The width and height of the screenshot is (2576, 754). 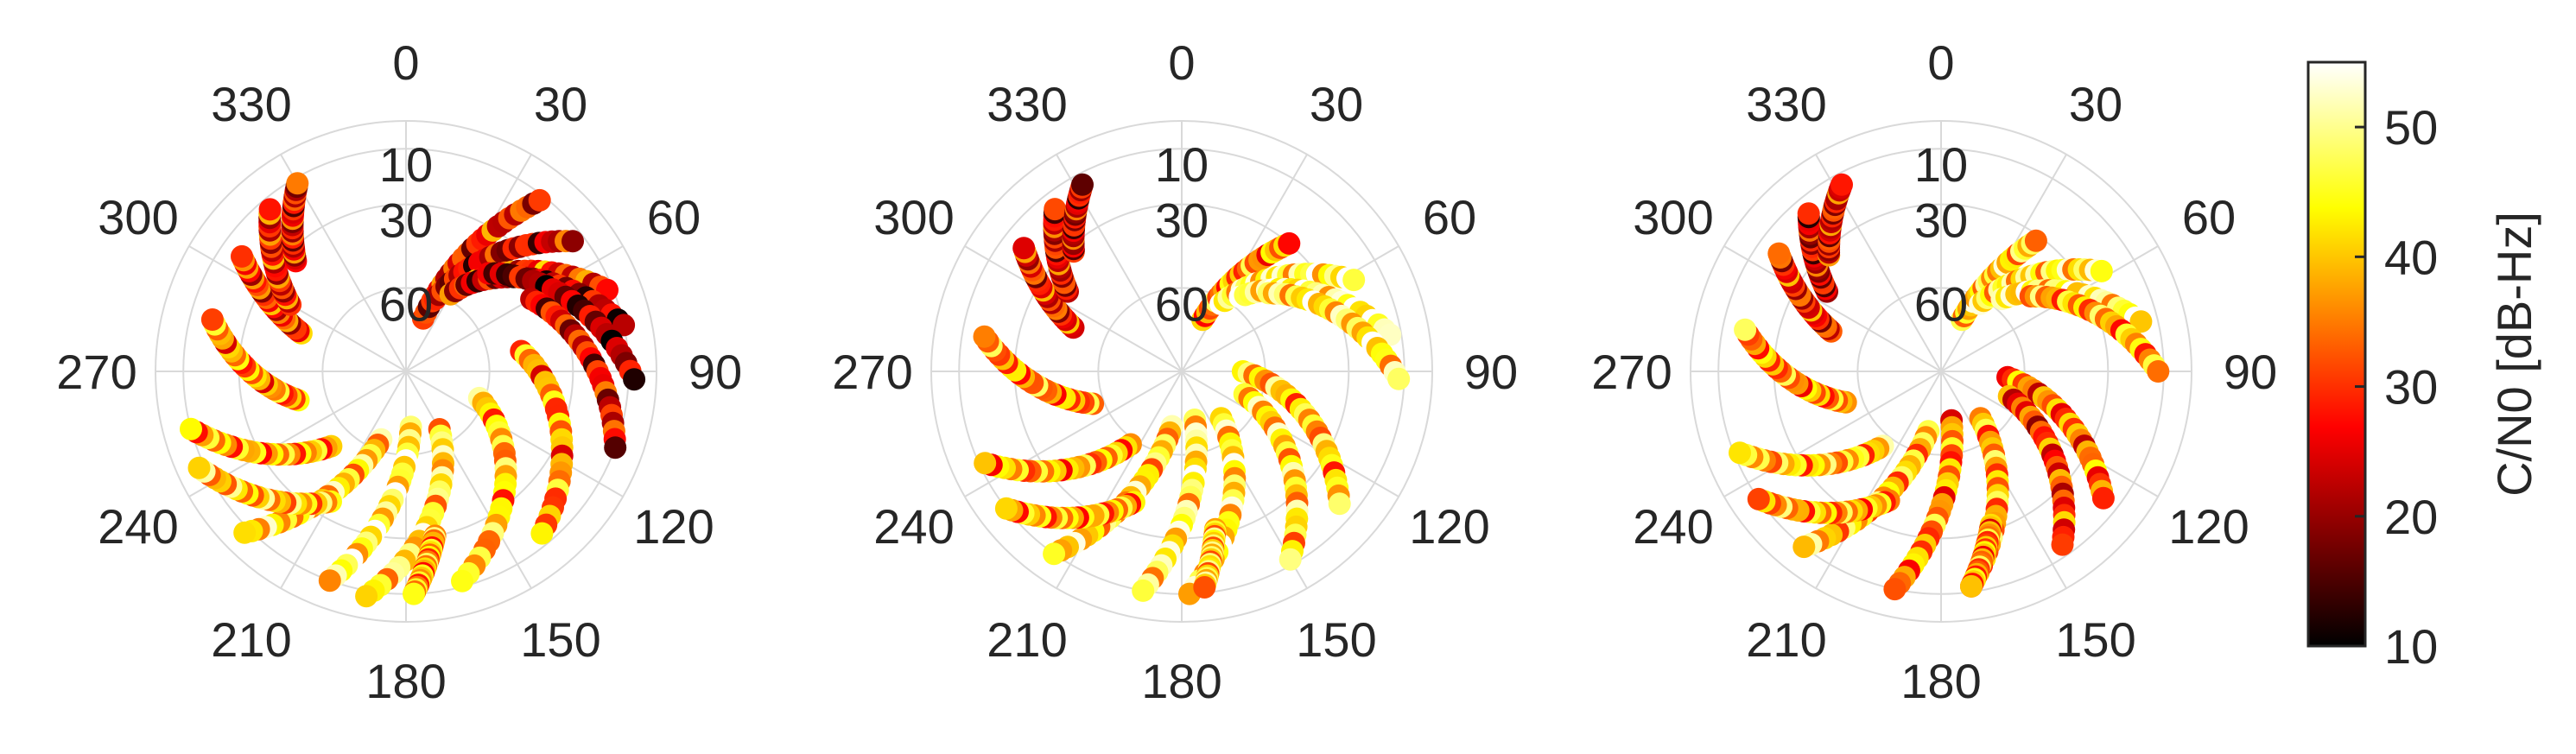 What do you see at coordinates (2411, 127) in the screenshot?
I see `colorbar-tick-label: 50` at bounding box center [2411, 127].